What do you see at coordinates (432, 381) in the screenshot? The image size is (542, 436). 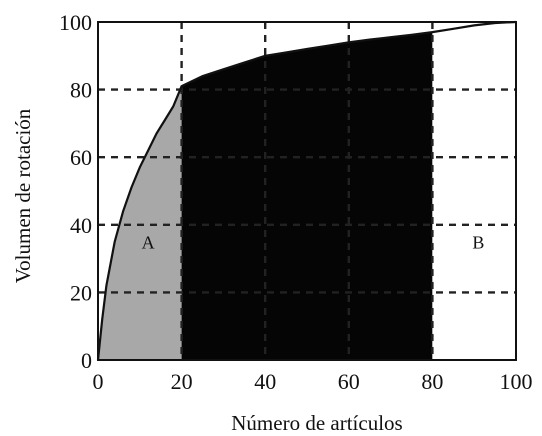 I see `x-tick-label: 80` at bounding box center [432, 381].